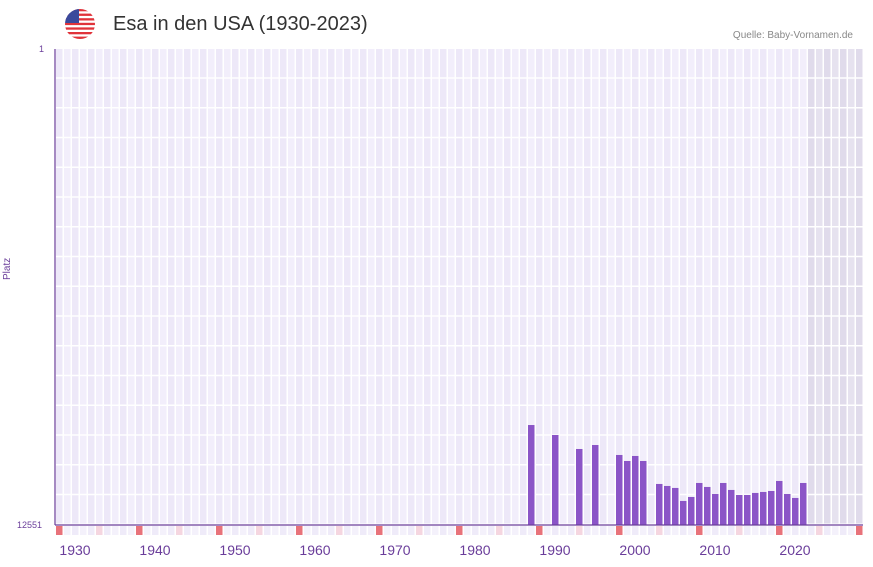 The image size is (873, 567). What do you see at coordinates (691, 510) in the screenshot?
I see `bar-2007` at bounding box center [691, 510].